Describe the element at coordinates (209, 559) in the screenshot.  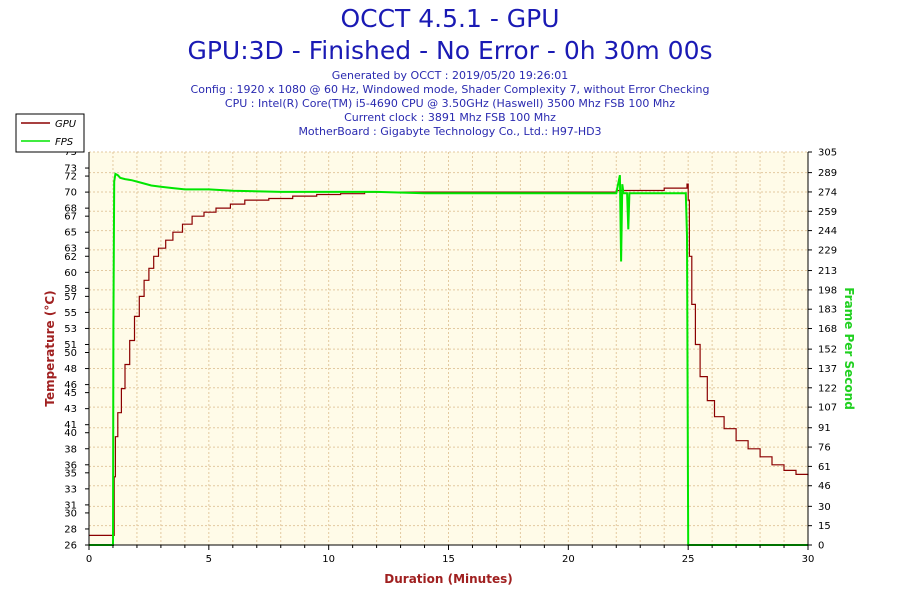
I see `x-tick-label: 5` at that location.